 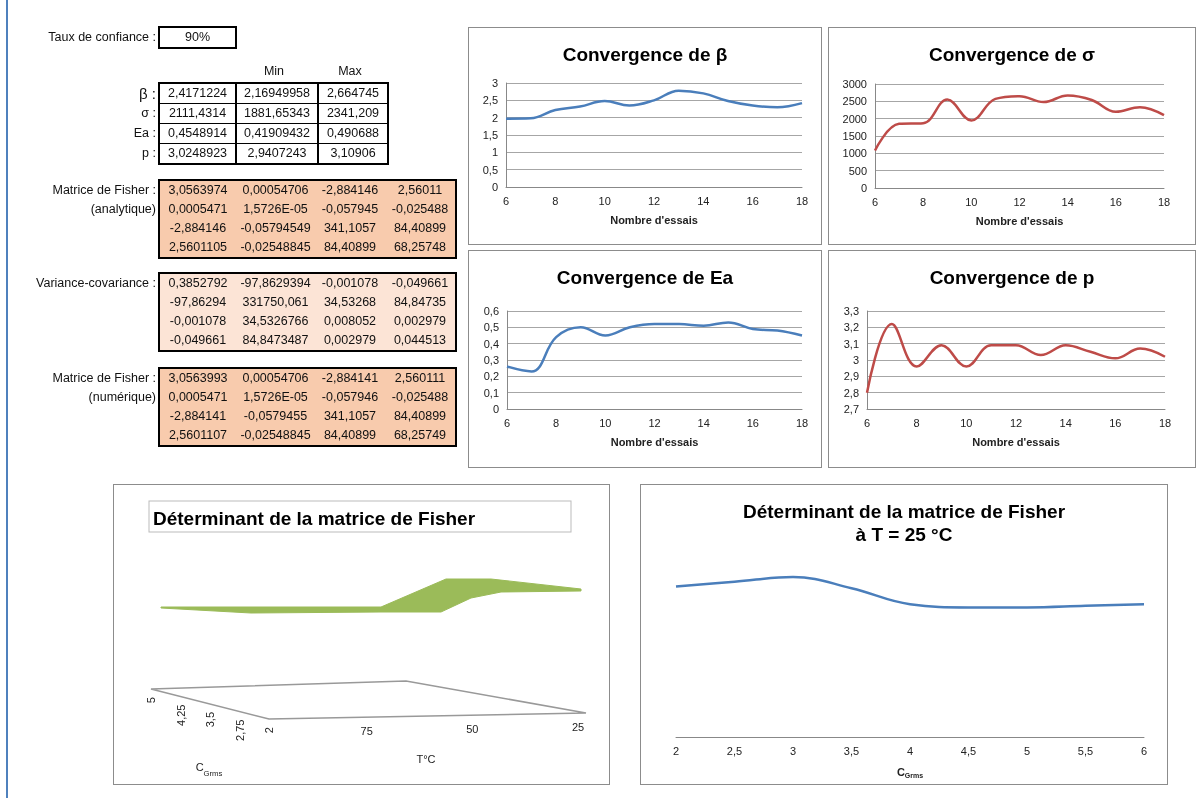 I want to click on y-tick-label: 2,8, so click(x=851, y=392).